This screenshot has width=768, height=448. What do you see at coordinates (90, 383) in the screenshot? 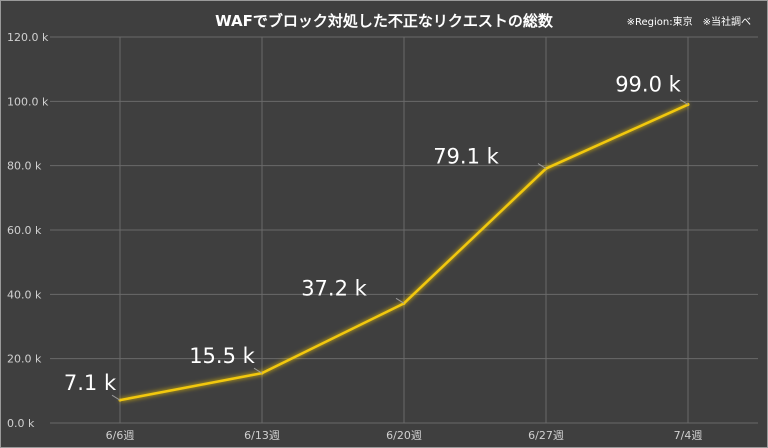
I see `data-label: 7.1 k` at bounding box center [90, 383].